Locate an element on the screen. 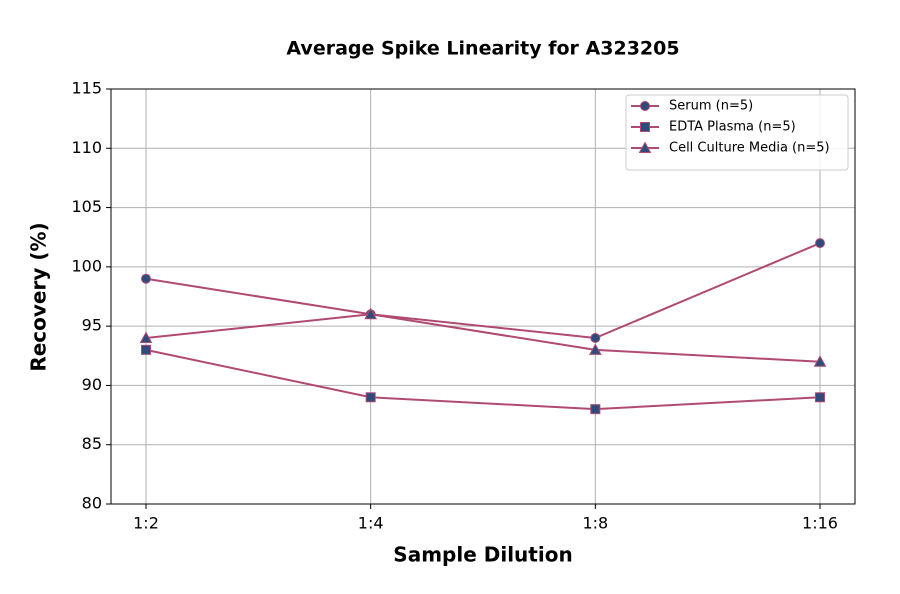  x-tick-label: 1:16 is located at coordinates (820, 523).